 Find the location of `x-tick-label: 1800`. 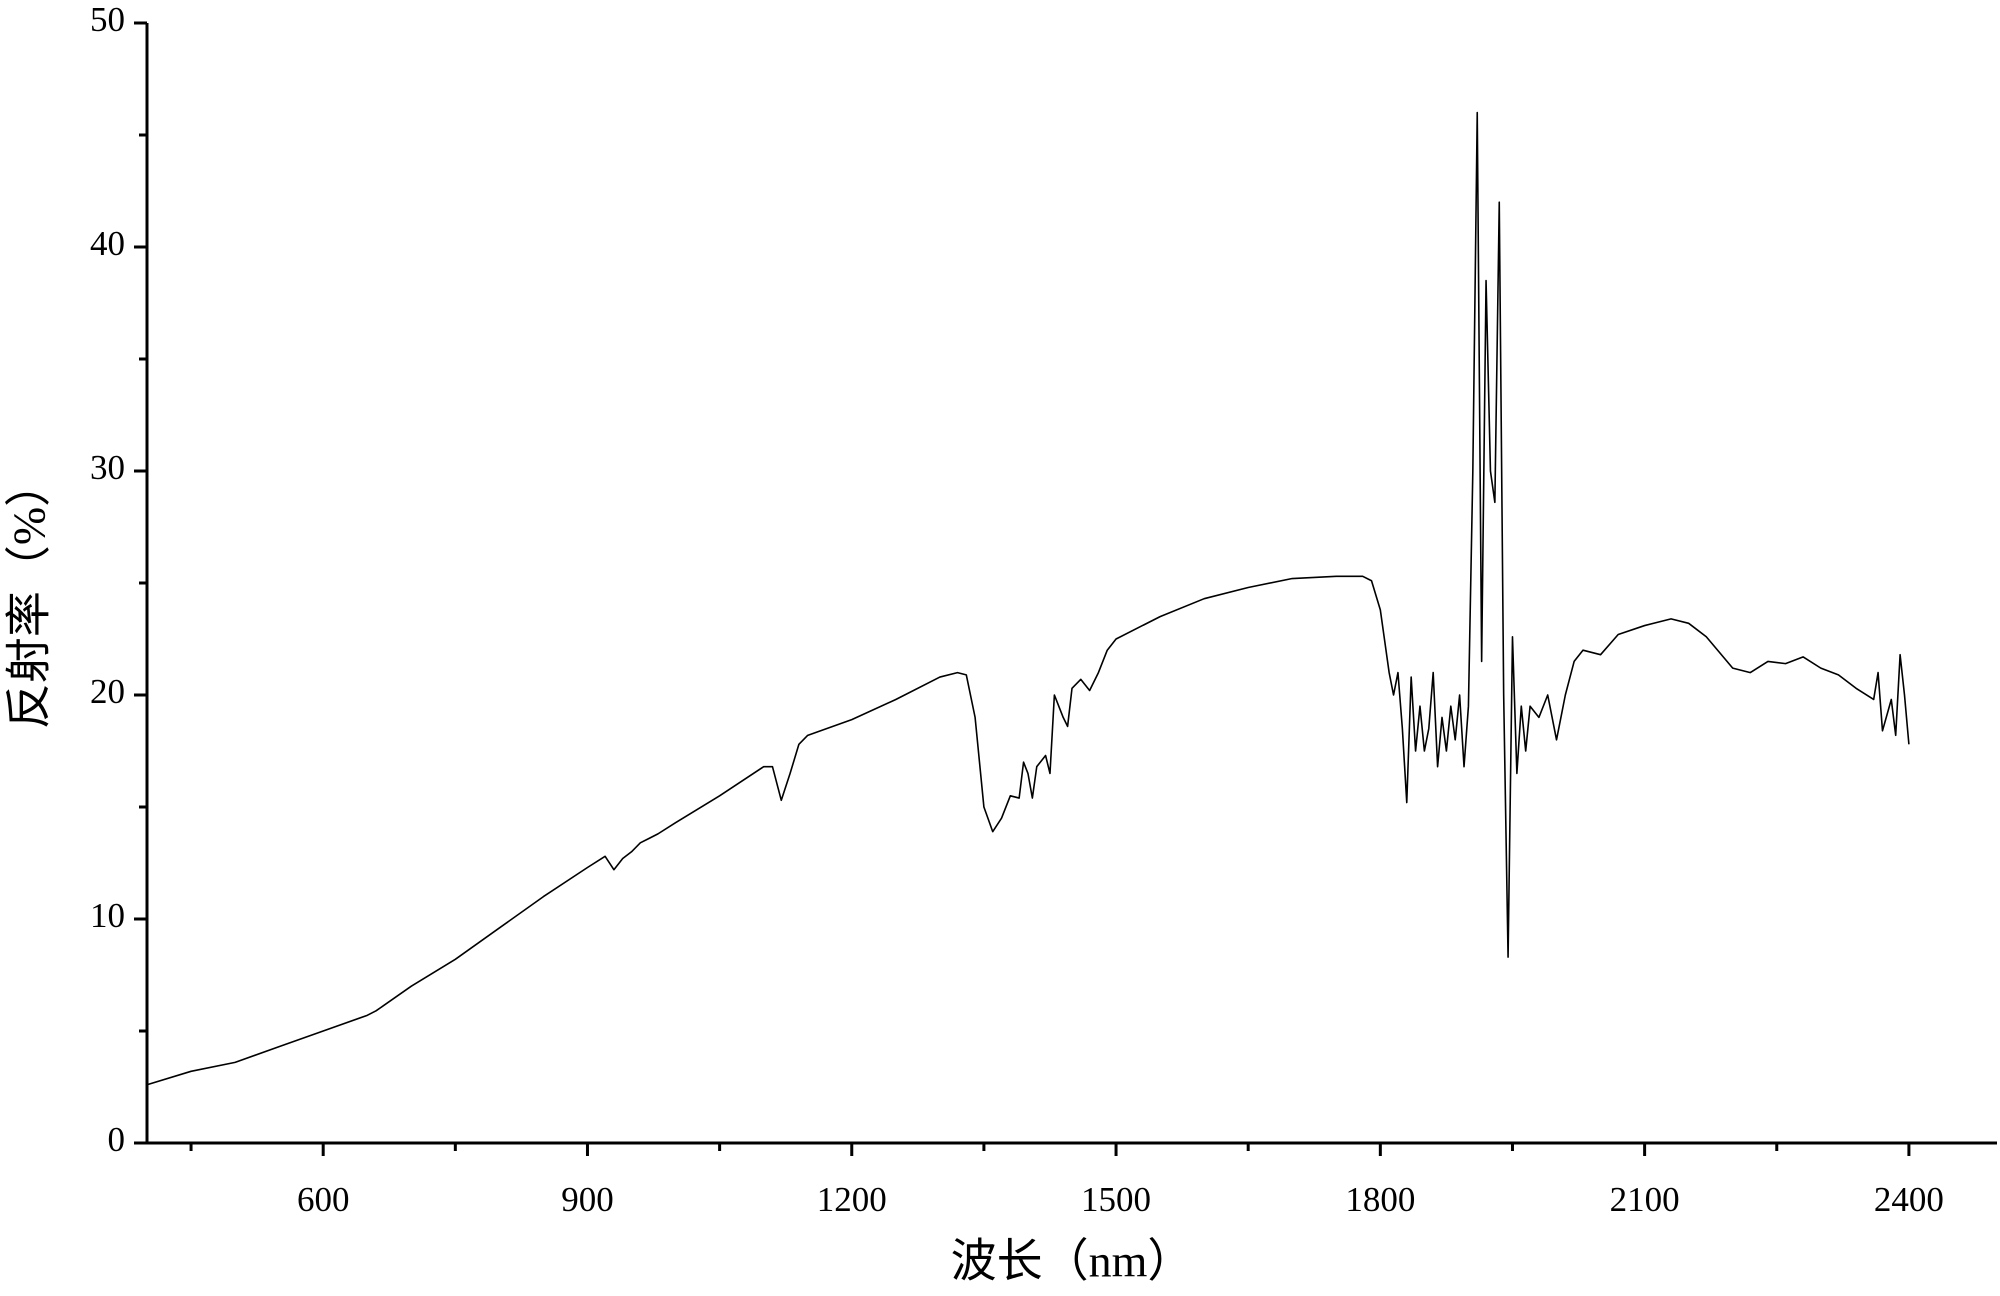

x-tick-label: 1800 is located at coordinates (1380, 1199).